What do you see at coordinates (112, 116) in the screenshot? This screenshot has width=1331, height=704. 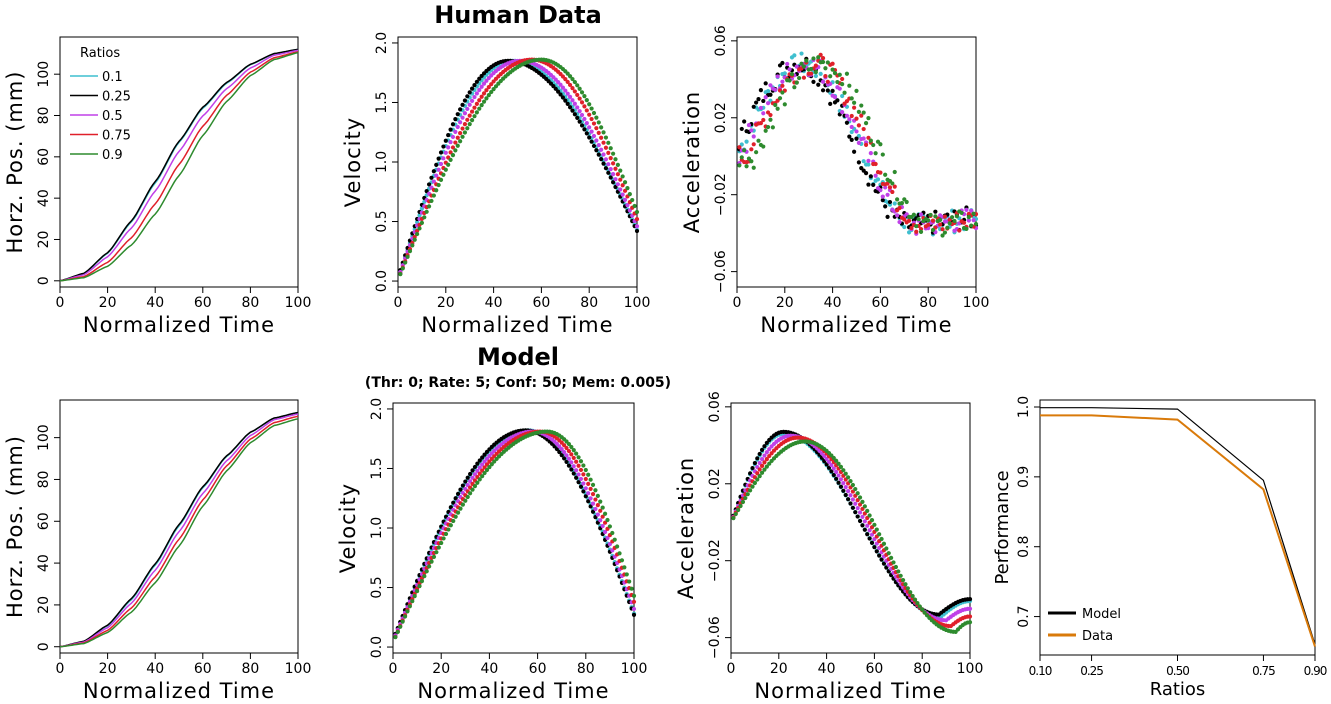 I see `legend-label-0.5: 0.5` at bounding box center [112, 116].